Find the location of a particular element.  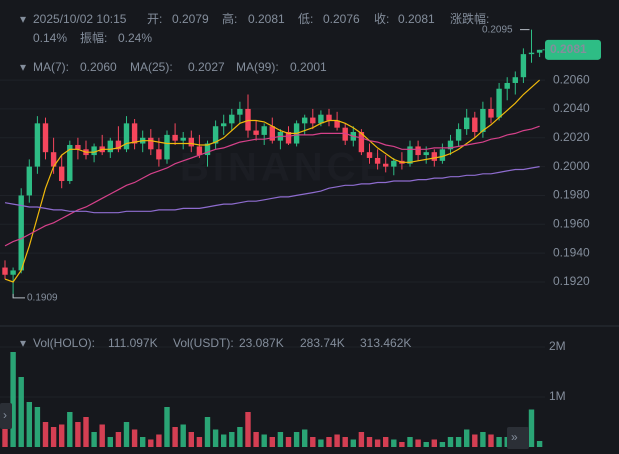

ma-legend-value: 0.2027 is located at coordinates (206, 67).